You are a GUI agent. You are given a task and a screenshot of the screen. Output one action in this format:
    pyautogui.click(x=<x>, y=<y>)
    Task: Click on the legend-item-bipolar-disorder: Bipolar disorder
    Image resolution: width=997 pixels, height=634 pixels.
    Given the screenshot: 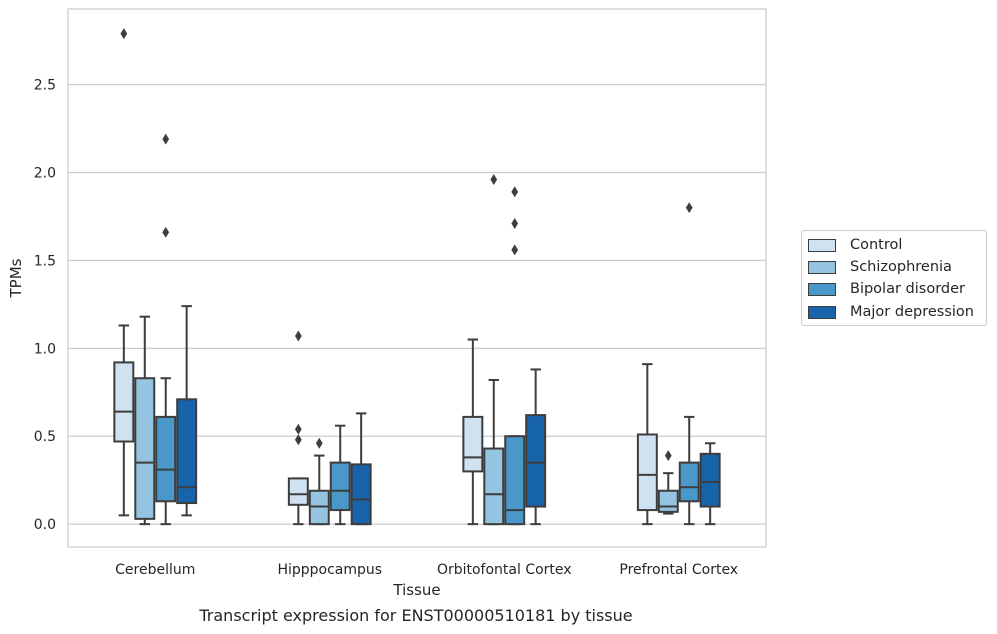 What is the action you would take?
    pyautogui.click(x=886, y=289)
    